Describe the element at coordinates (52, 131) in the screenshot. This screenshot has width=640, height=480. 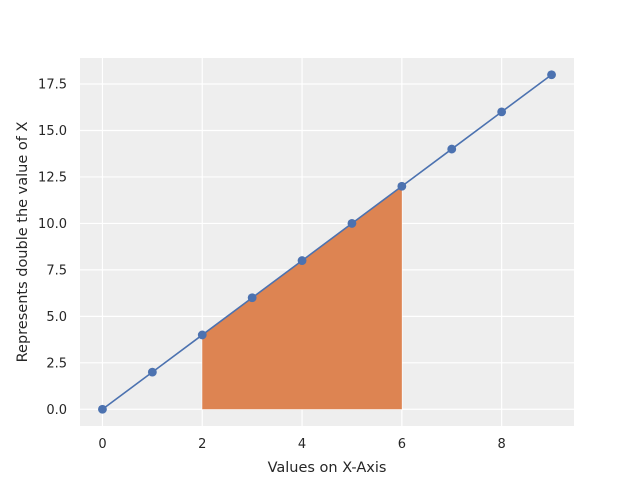
I see `y-tick-label-6: 15.0` at that location.